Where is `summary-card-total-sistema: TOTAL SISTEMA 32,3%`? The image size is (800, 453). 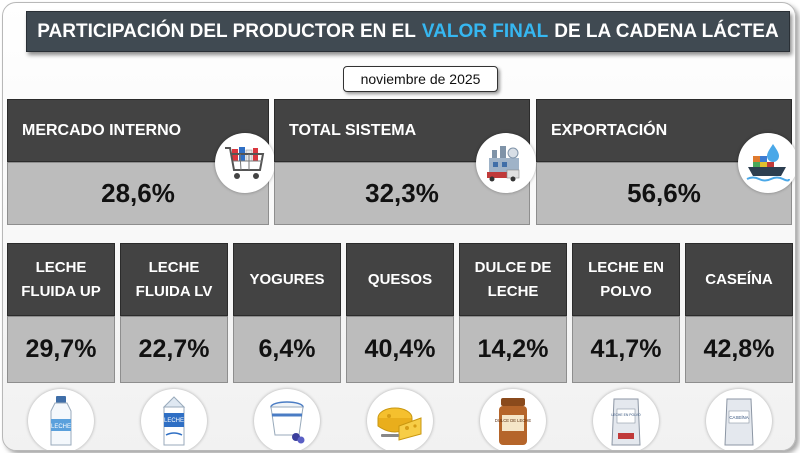
summary-card-total-sistema: TOTAL SISTEMA 32,3% is located at coordinates (405, 163).